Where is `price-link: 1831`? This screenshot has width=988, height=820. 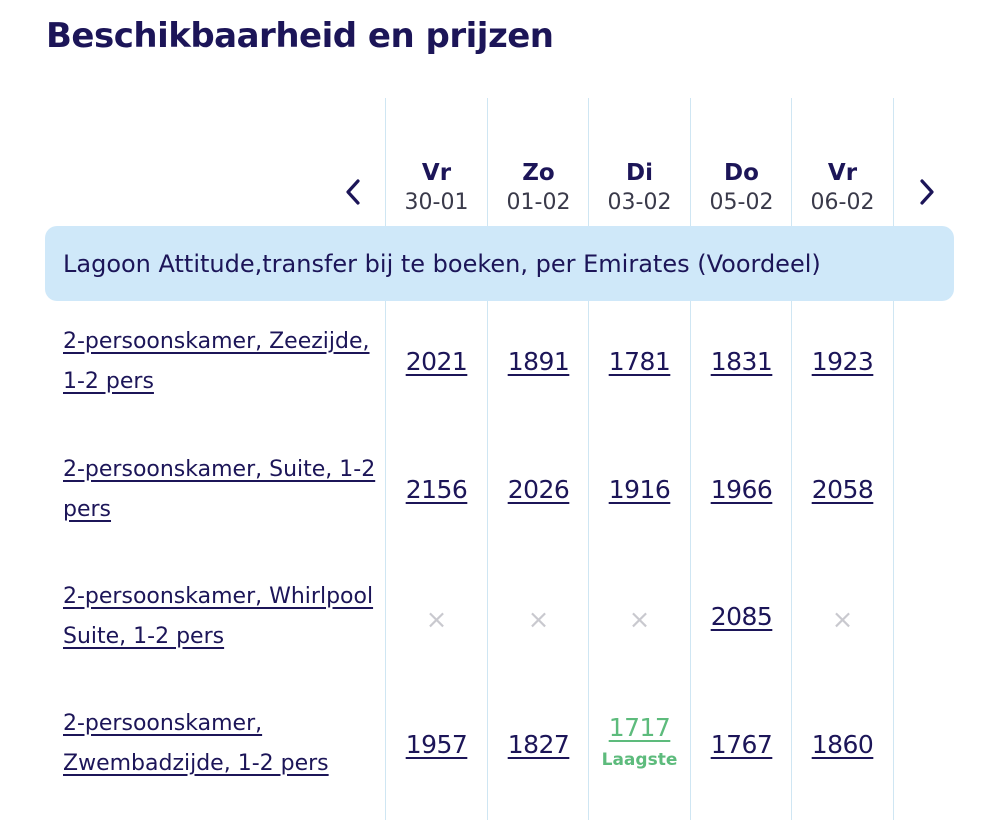 price-link: 1831 is located at coordinates (741, 361).